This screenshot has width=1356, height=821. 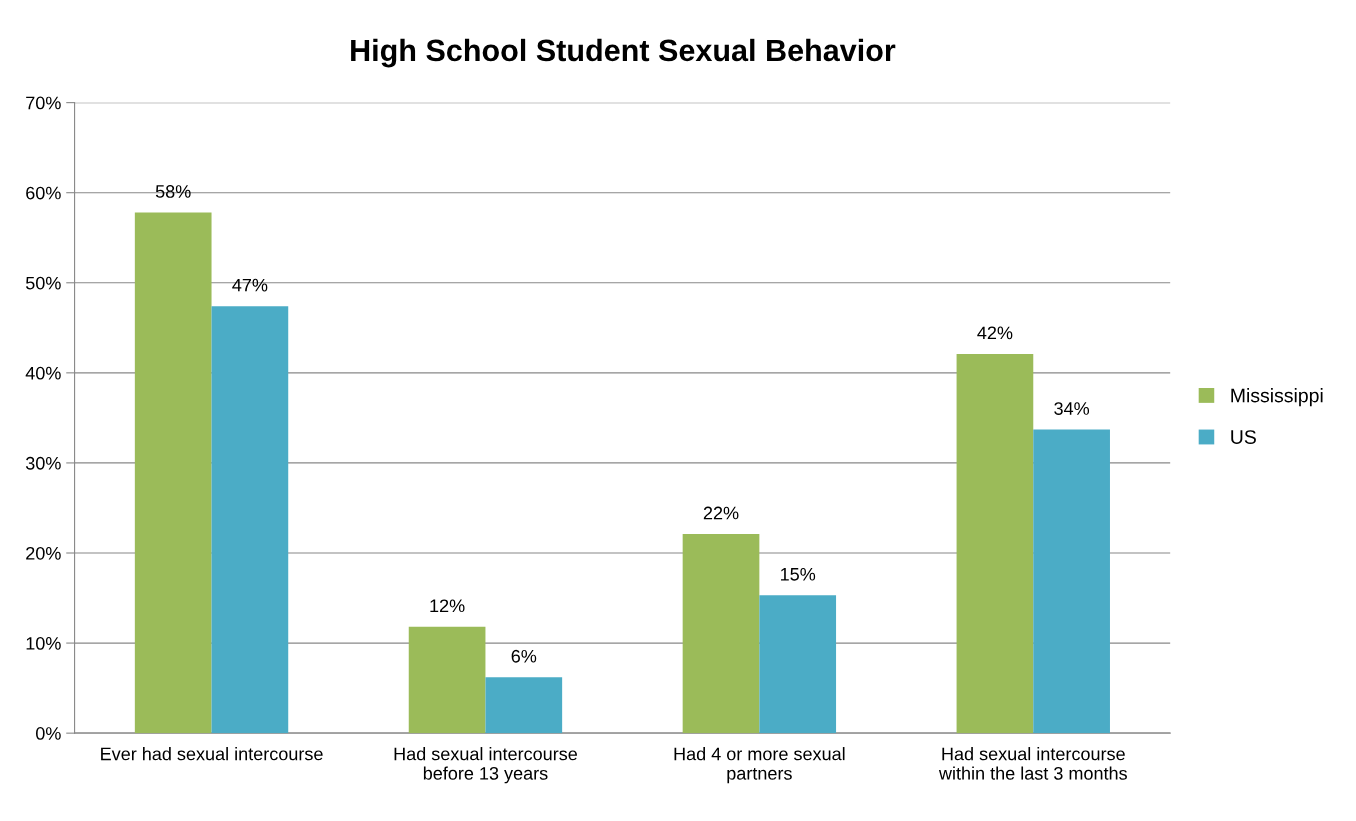 What do you see at coordinates (43, 193) in the screenshot?
I see `y-tick-label: 60%` at bounding box center [43, 193].